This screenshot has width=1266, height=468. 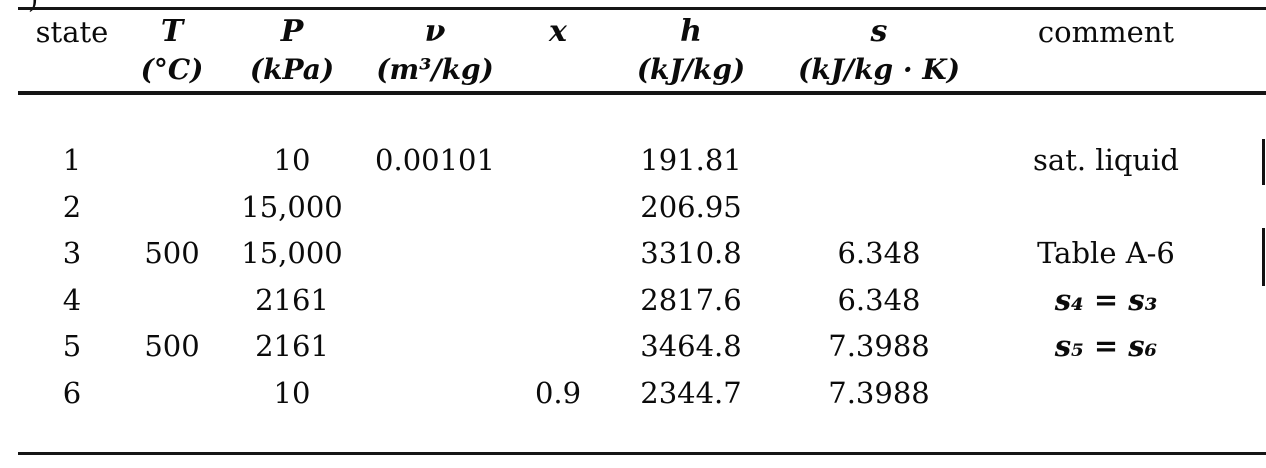 I want to click on cell-state: 2, so click(x=72, y=206).